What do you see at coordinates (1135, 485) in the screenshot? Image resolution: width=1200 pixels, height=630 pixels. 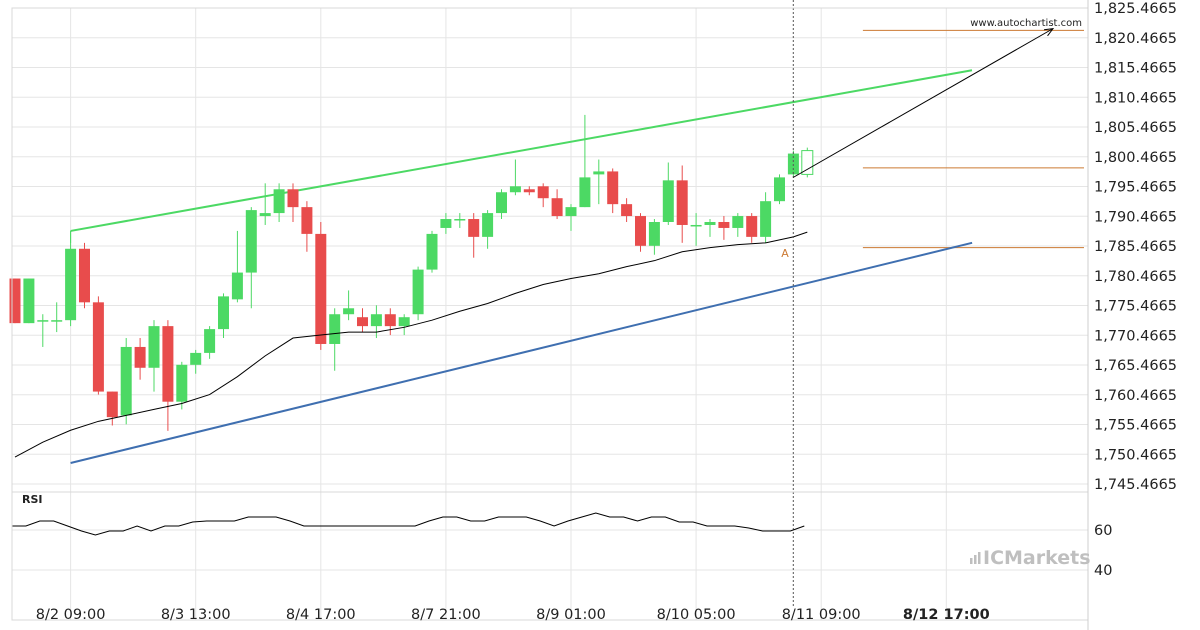 I see `price-tick-label: 1,745.4665` at bounding box center [1135, 485].